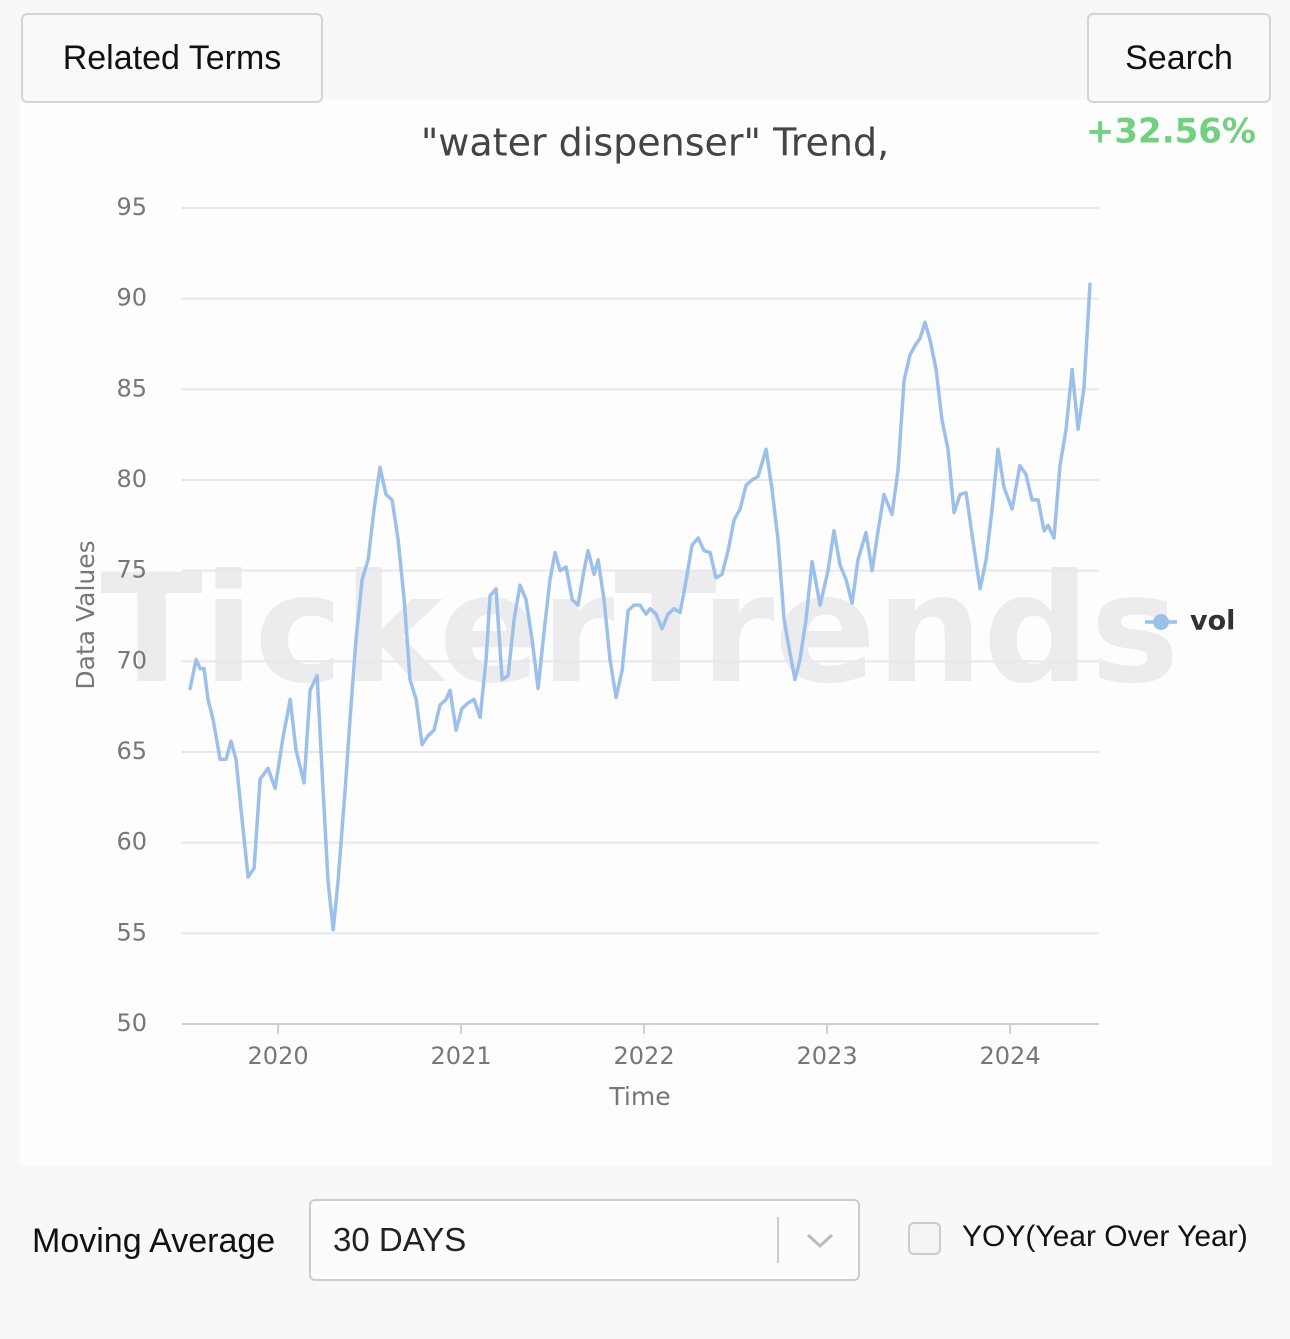 This screenshot has width=1290, height=1339. What do you see at coordinates (1105, 1236) in the screenshot?
I see `yoy-label: YOY(Year Over Year)` at bounding box center [1105, 1236].